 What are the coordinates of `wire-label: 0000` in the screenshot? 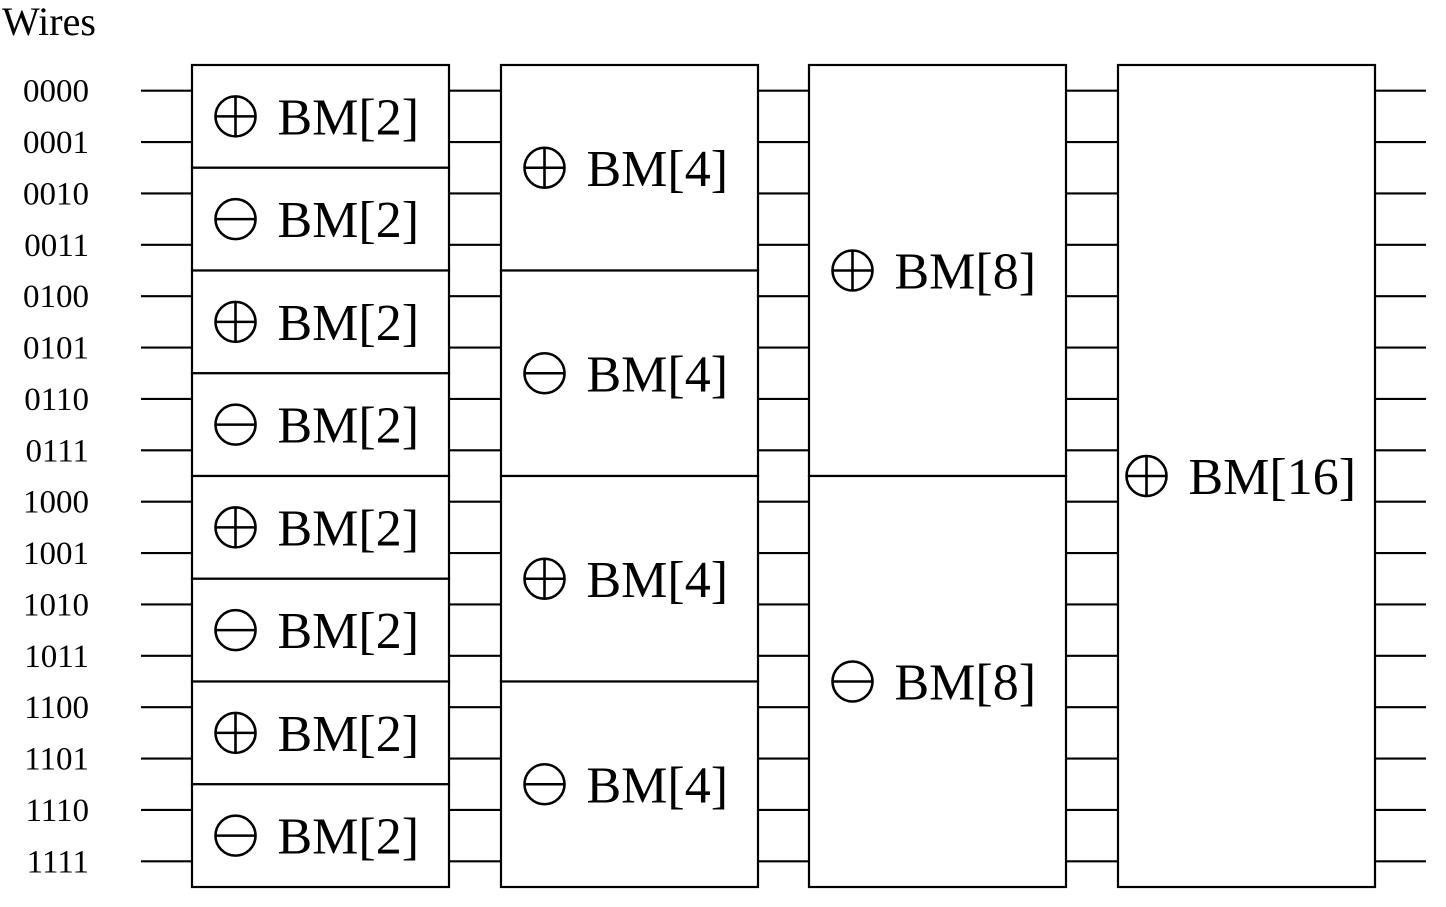 It's located at (56, 92).